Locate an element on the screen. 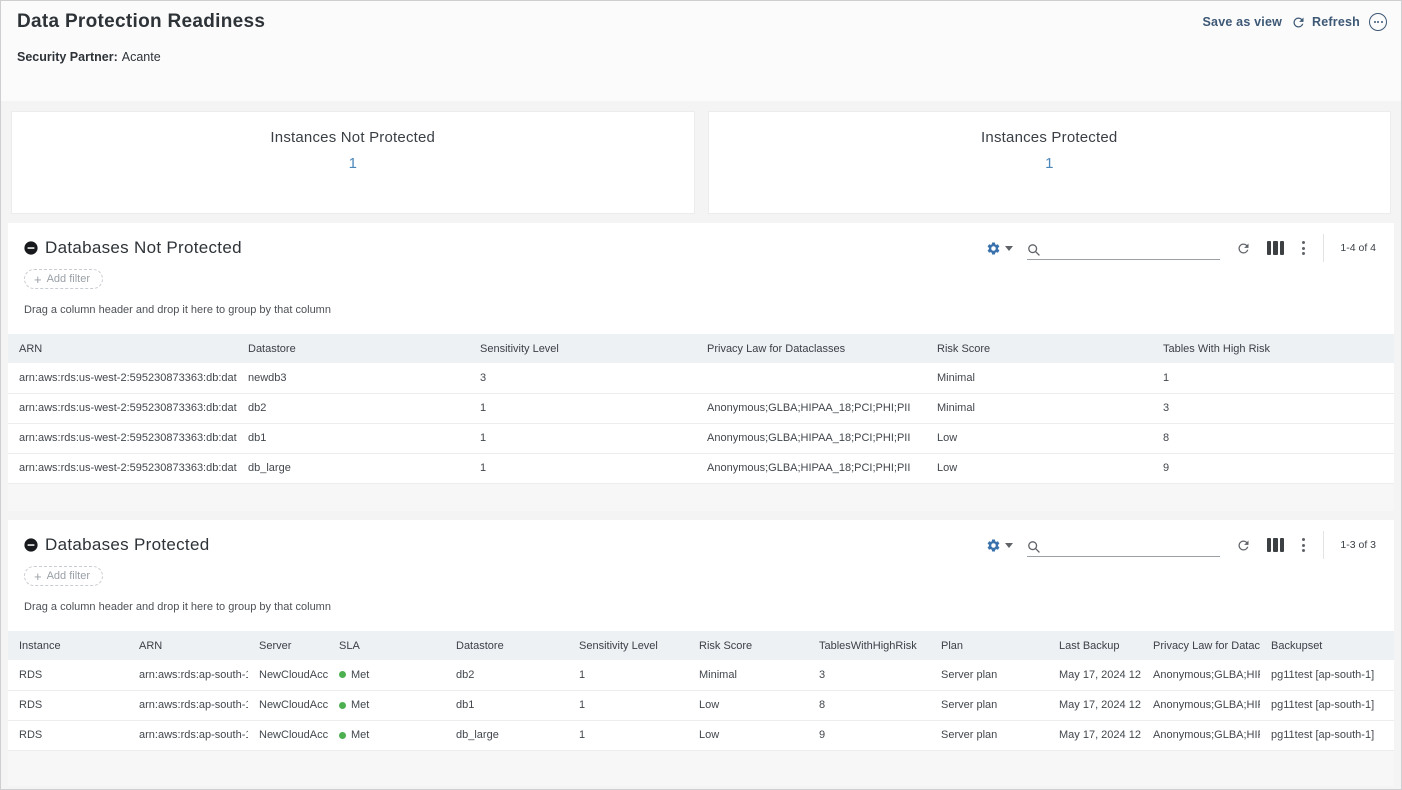  column-header-sla: SLA is located at coordinates (386, 645).